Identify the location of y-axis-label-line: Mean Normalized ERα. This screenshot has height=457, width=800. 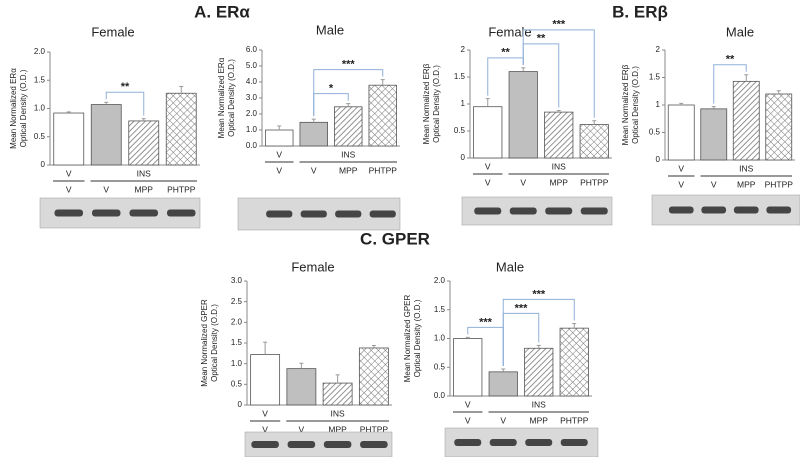
(13, 108).